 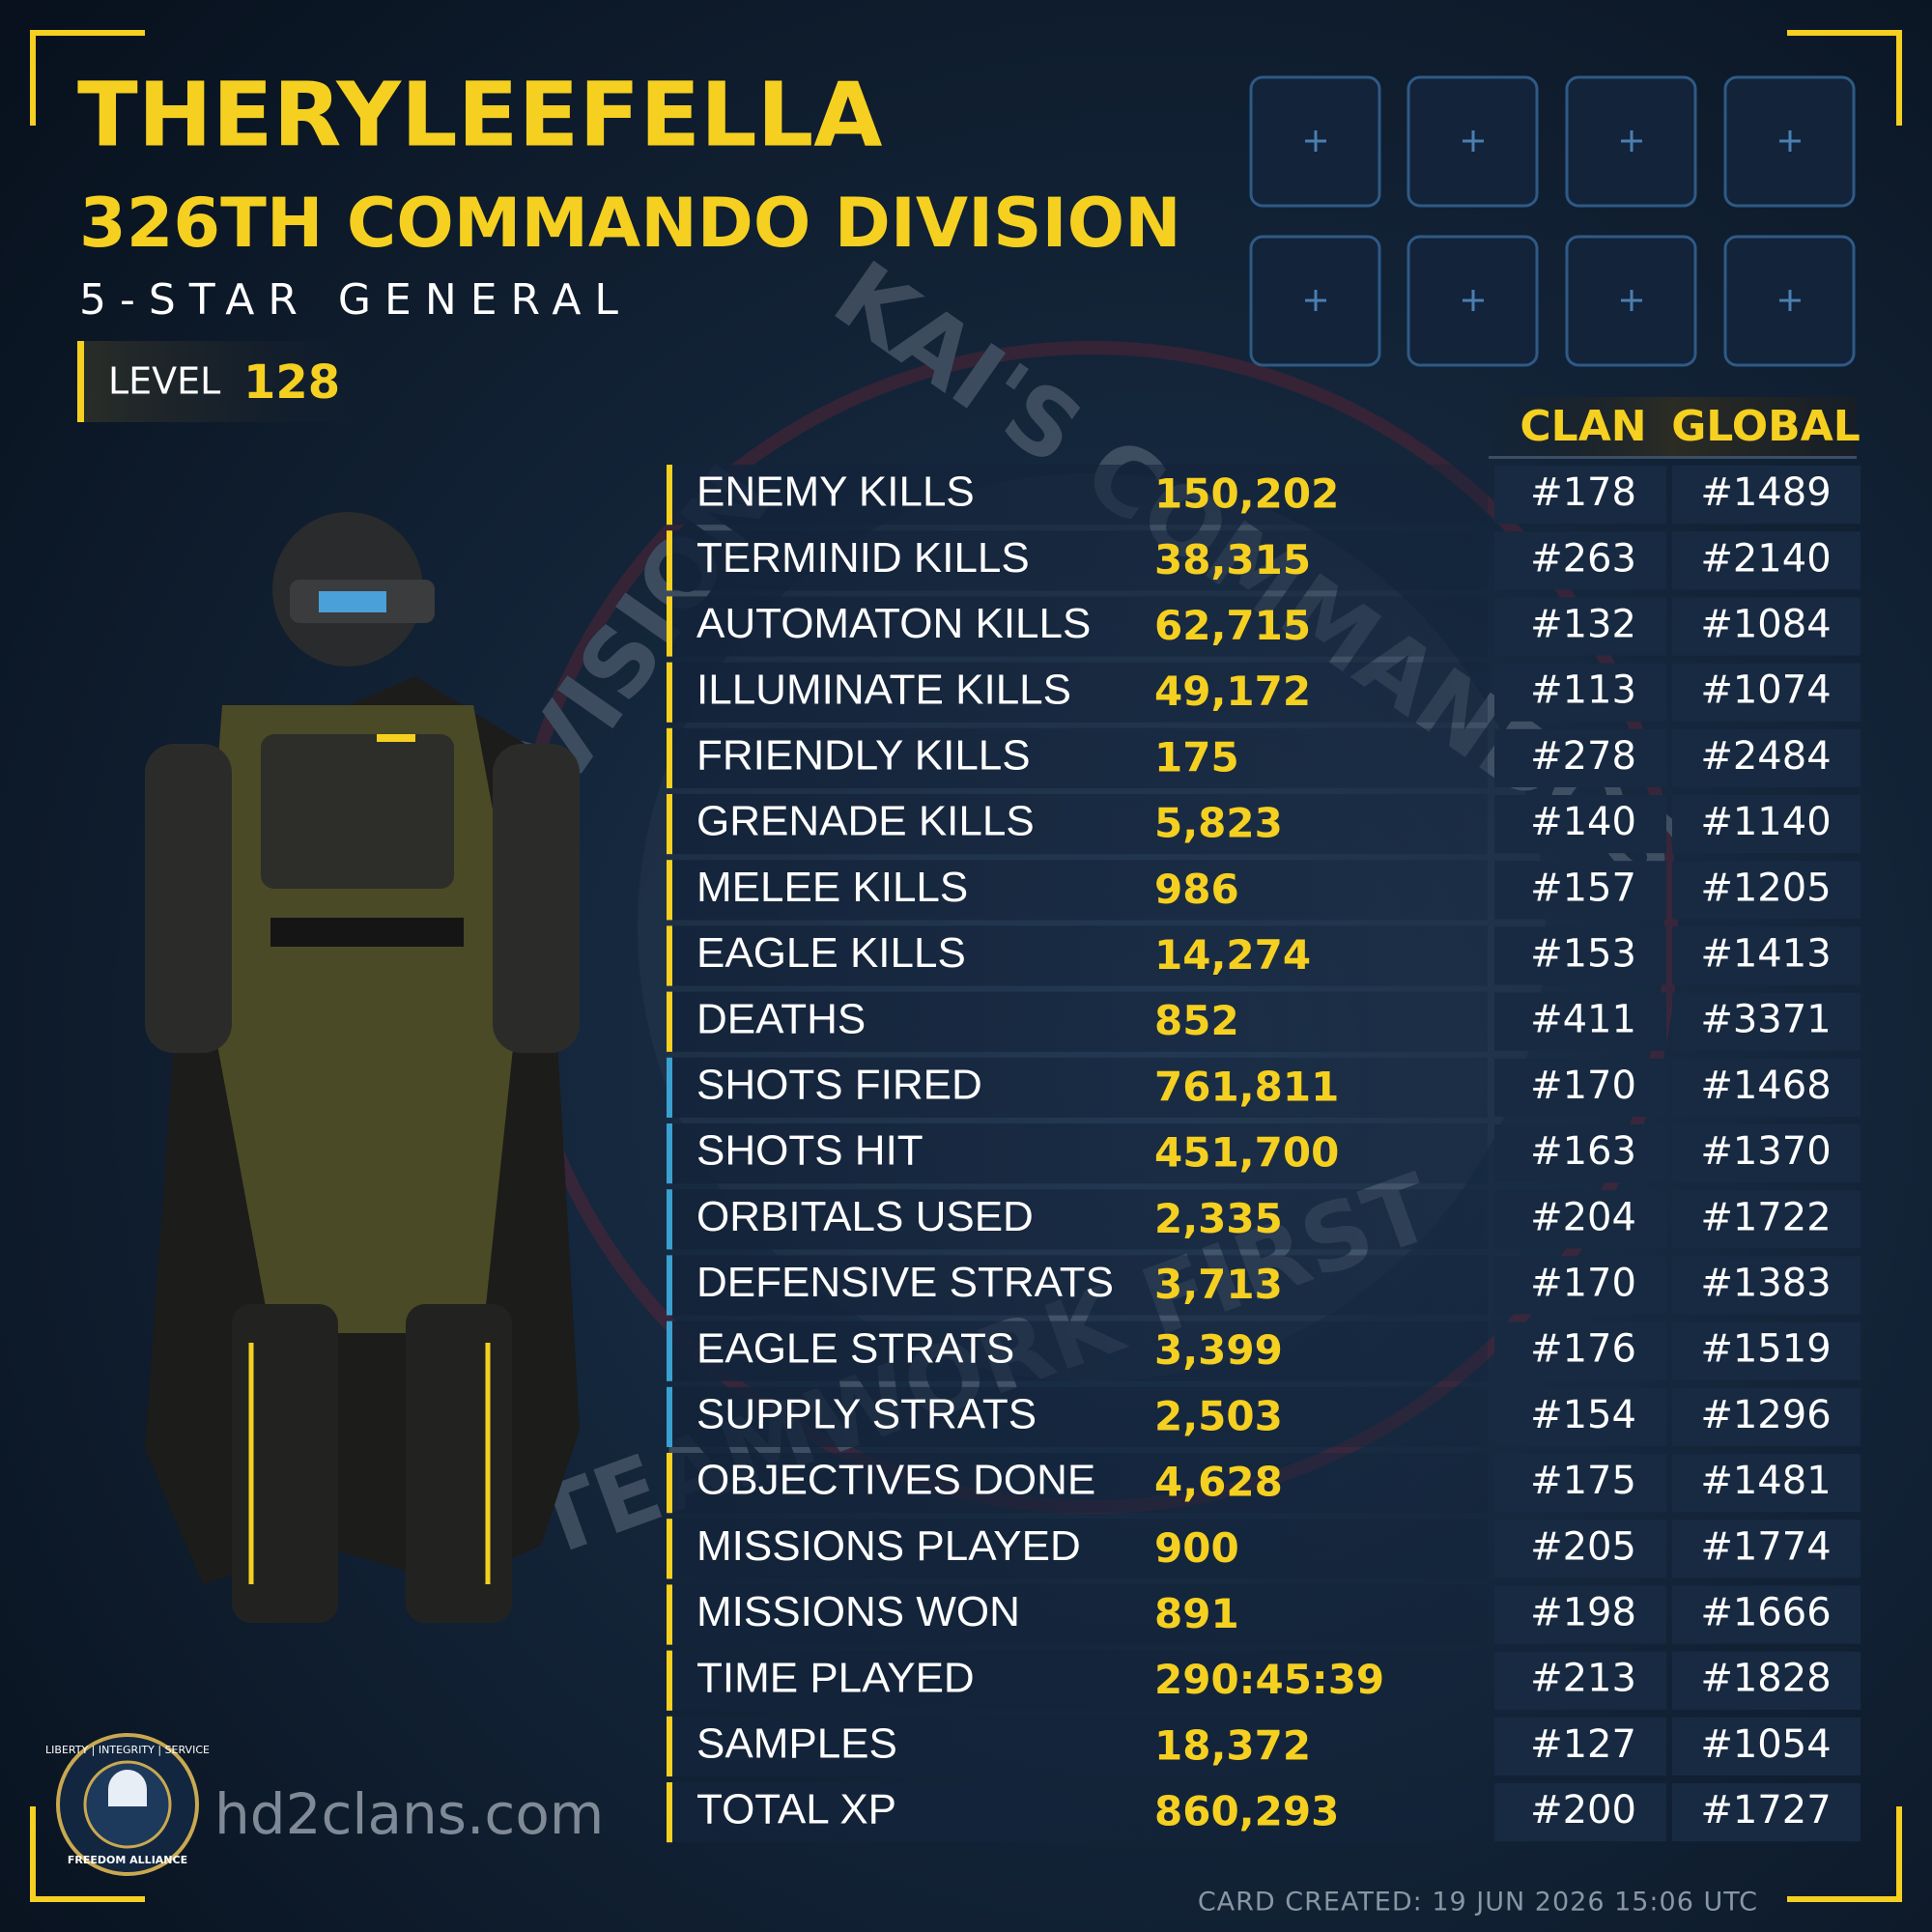 I want to click on stat-label: ENEMY KILLS, so click(x=835, y=492).